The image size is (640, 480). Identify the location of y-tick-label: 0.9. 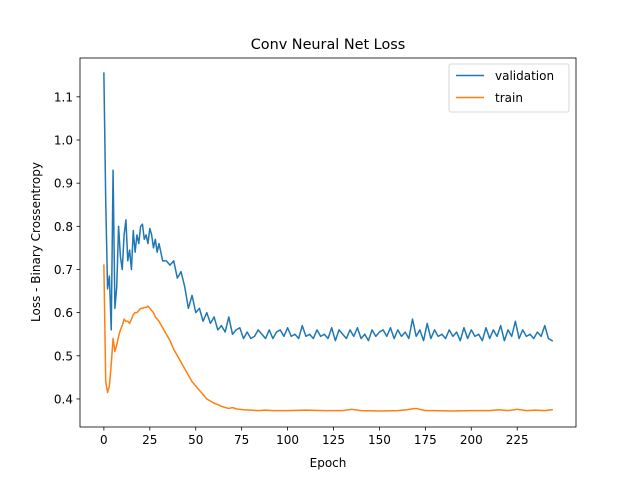
(63, 184).